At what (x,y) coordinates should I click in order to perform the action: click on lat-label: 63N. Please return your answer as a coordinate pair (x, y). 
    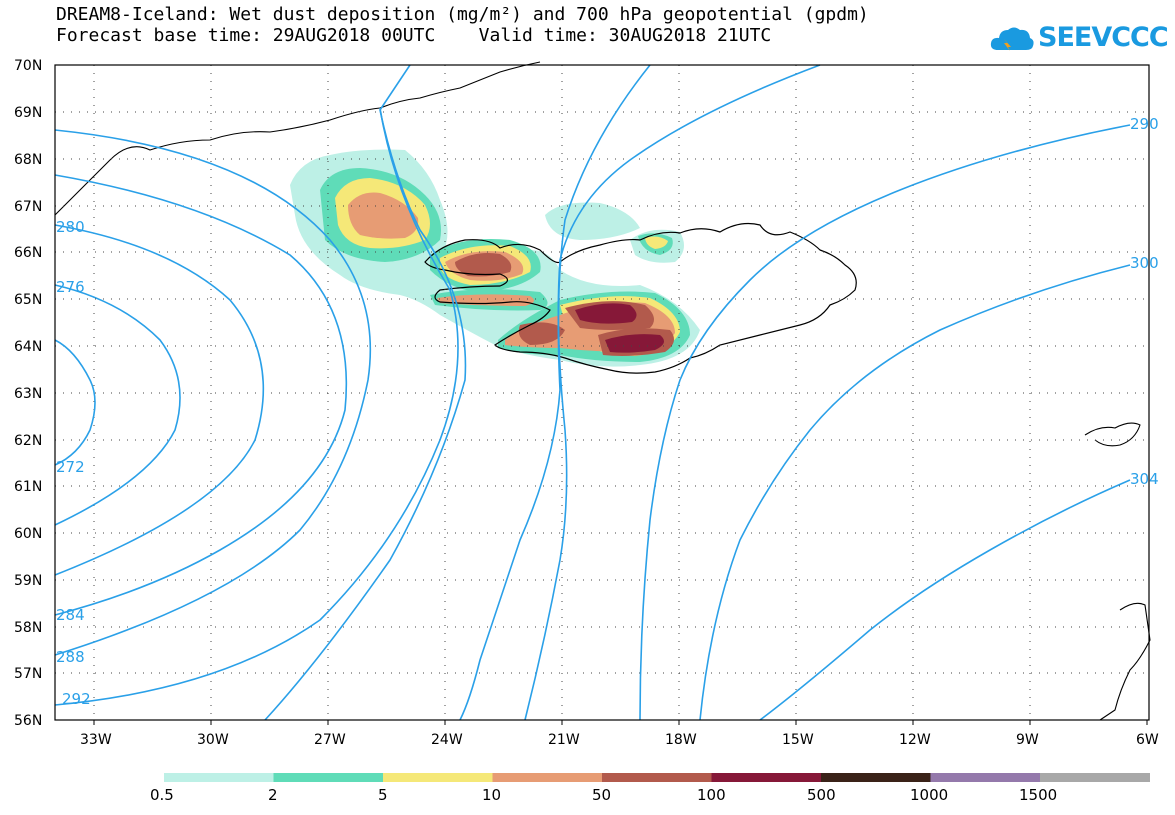
    Looking at the image, I should click on (28, 394).